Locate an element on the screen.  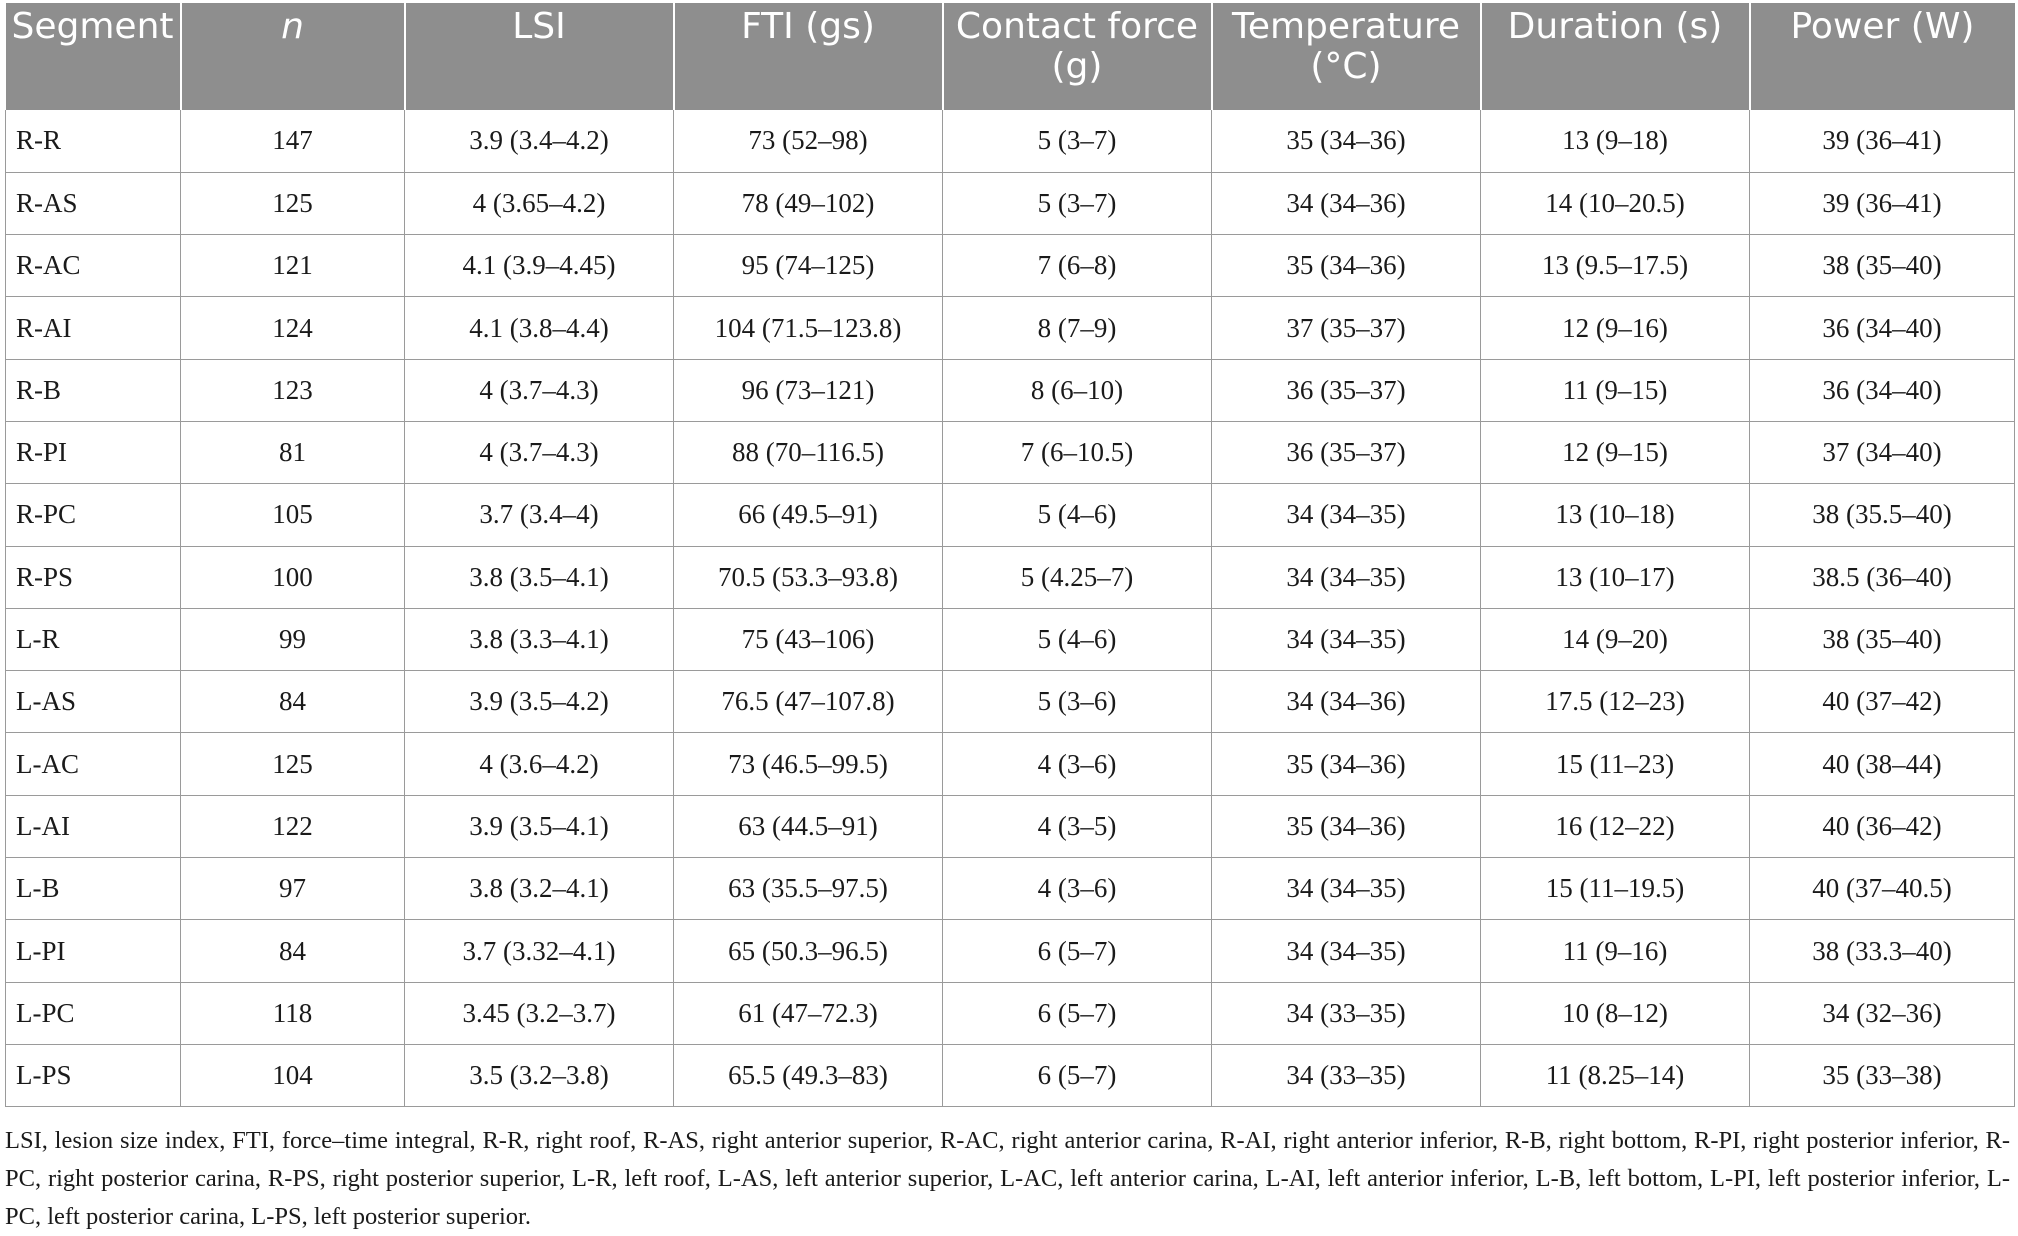
cell-segment: L-PI is located at coordinates (93, 951).